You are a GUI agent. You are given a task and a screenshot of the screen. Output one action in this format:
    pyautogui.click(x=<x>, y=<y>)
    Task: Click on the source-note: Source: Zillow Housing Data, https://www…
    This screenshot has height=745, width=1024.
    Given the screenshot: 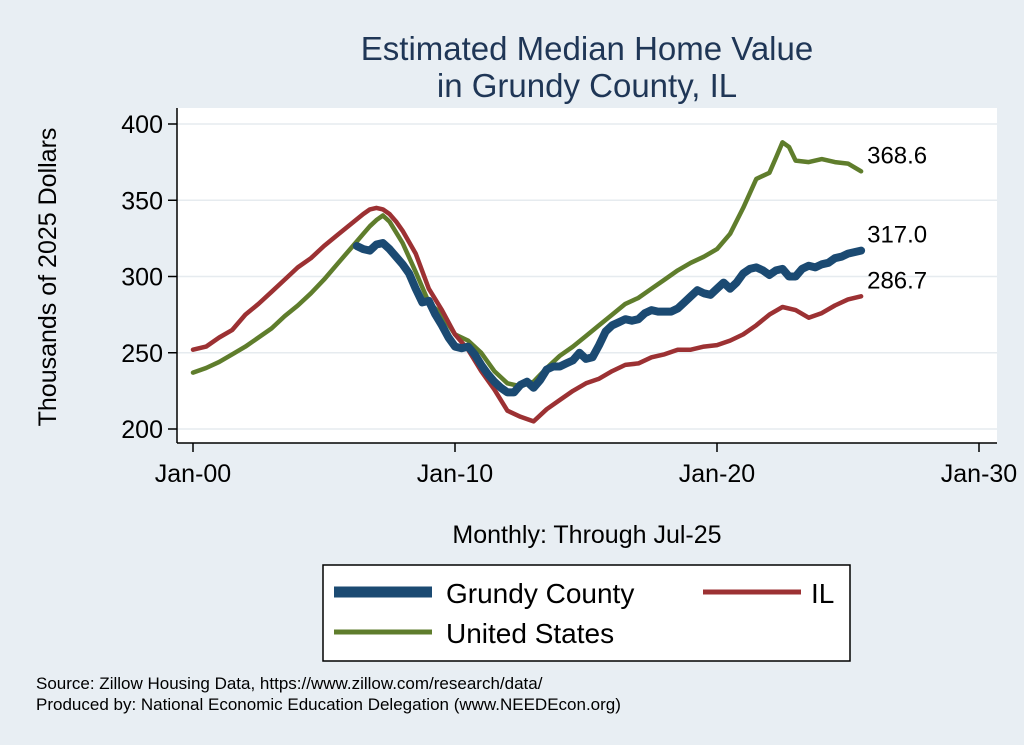 What is the action you would take?
    pyautogui.click(x=289, y=683)
    